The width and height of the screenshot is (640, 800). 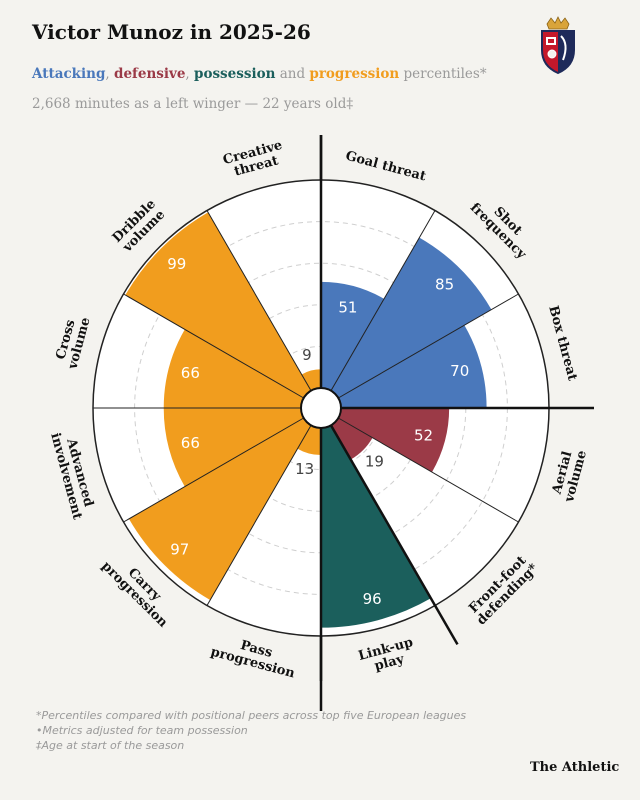 What do you see at coordinates (307, 355) in the screenshot?
I see `value-label: 9` at bounding box center [307, 355].